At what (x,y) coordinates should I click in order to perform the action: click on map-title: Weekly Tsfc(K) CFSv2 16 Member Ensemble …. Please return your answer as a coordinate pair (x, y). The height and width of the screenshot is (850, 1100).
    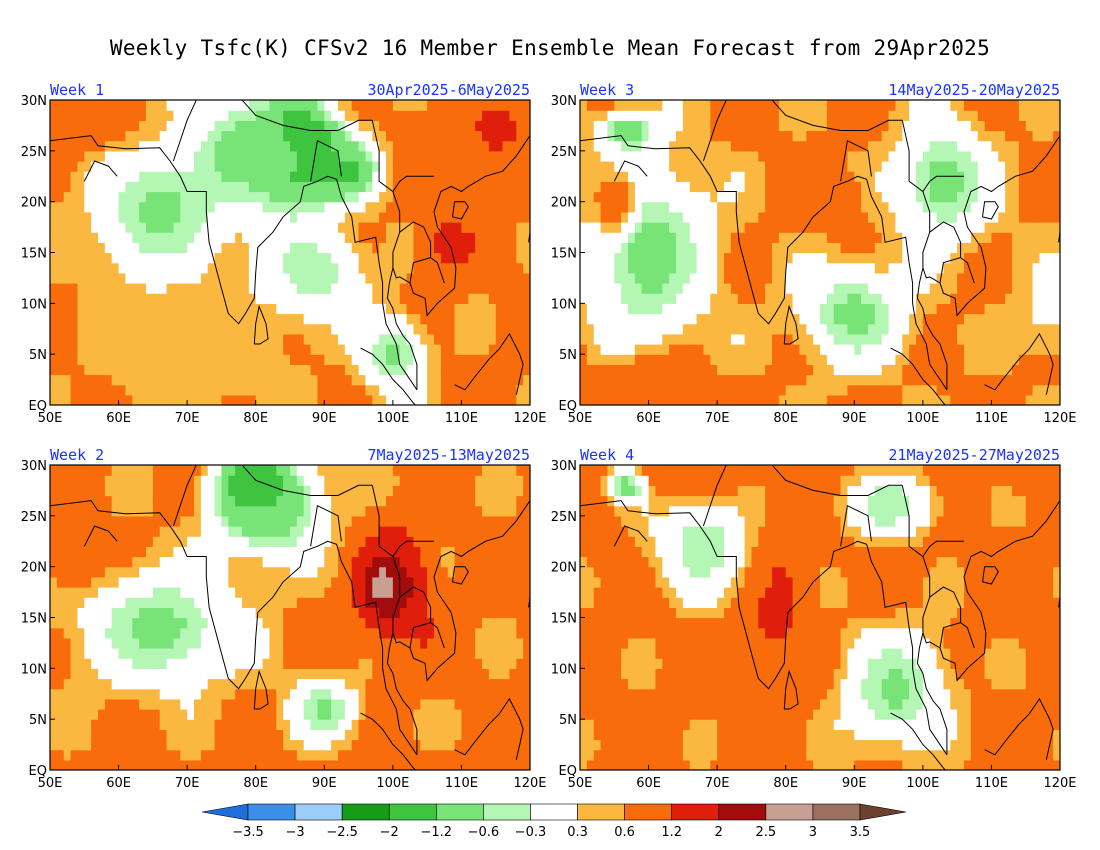
    Looking at the image, I should click on (550, 48).